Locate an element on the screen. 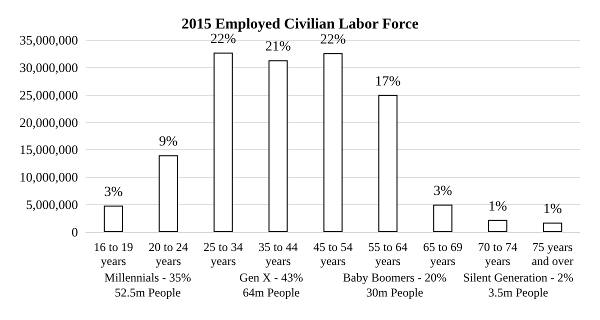 Image resolution: width=600 pixels, height=320 pixels. text: Silent Generation - 2% 3.5m People is located at coordinates (518, 285).